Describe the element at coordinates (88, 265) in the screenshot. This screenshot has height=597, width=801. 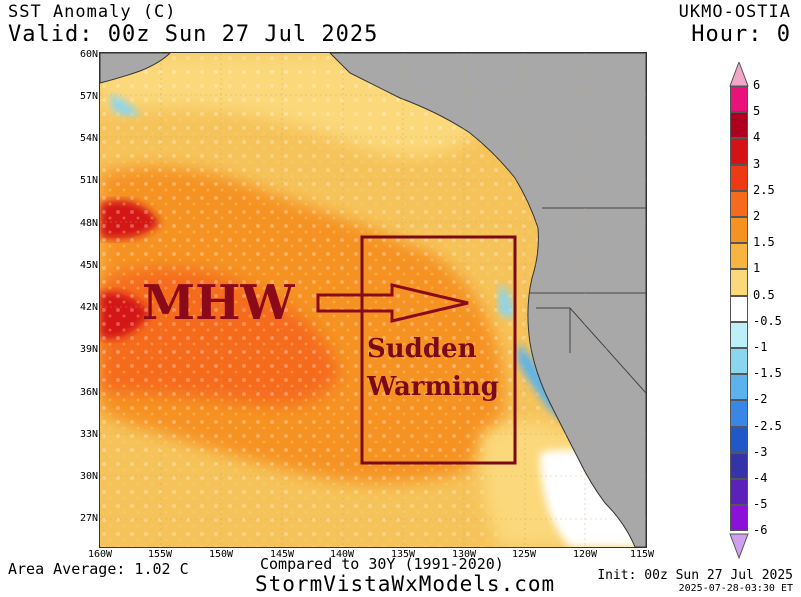
I see `lat-label: 45N` at that location.